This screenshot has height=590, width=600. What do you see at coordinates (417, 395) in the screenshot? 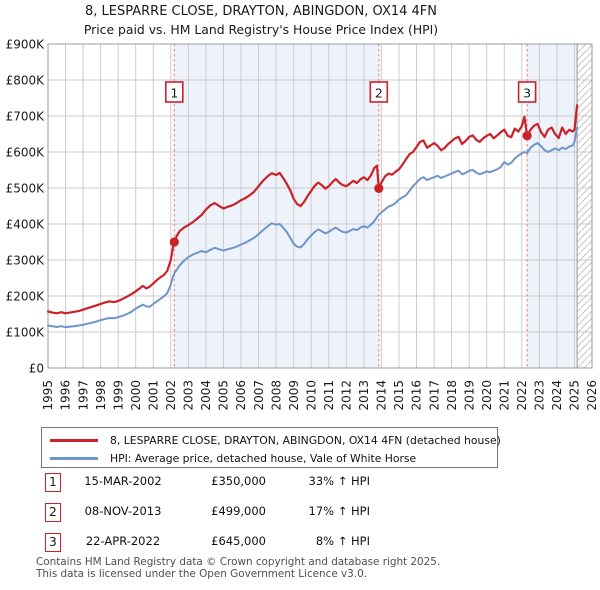
I see `x-tick-label: 2016` at bounding box center [417, 395].